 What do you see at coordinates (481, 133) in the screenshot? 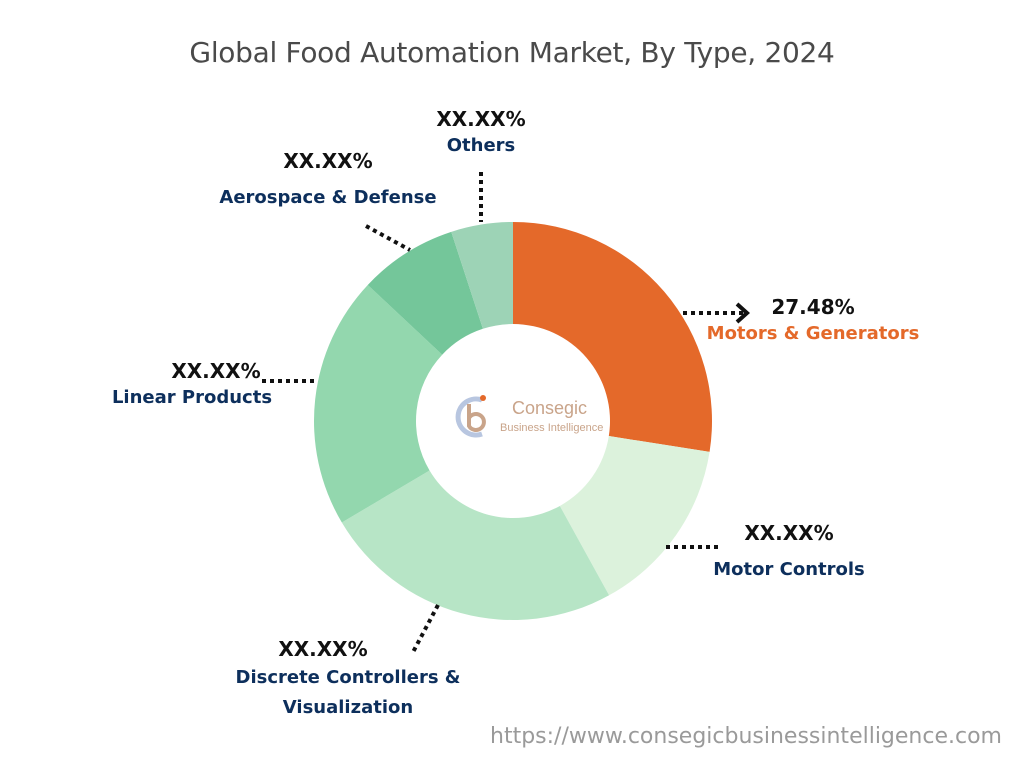
I see `label-others: XX.XX% Others` at bounding box center [481, 133].